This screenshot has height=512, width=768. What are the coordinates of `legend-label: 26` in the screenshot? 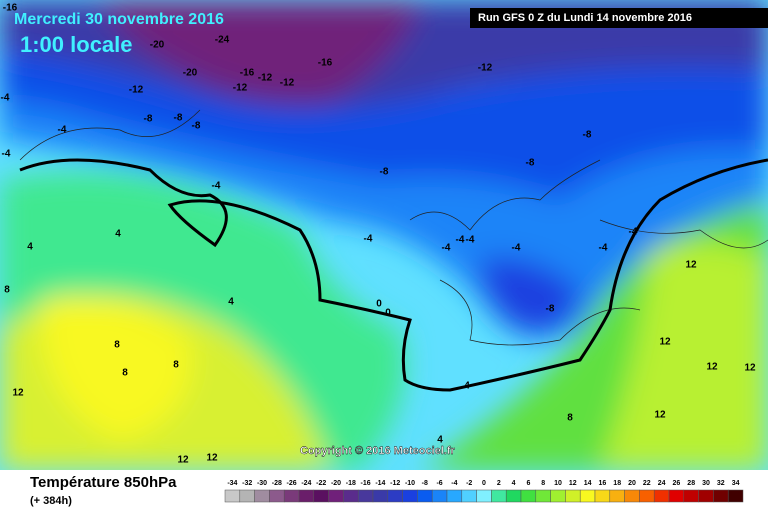 It's located at (677, 483).